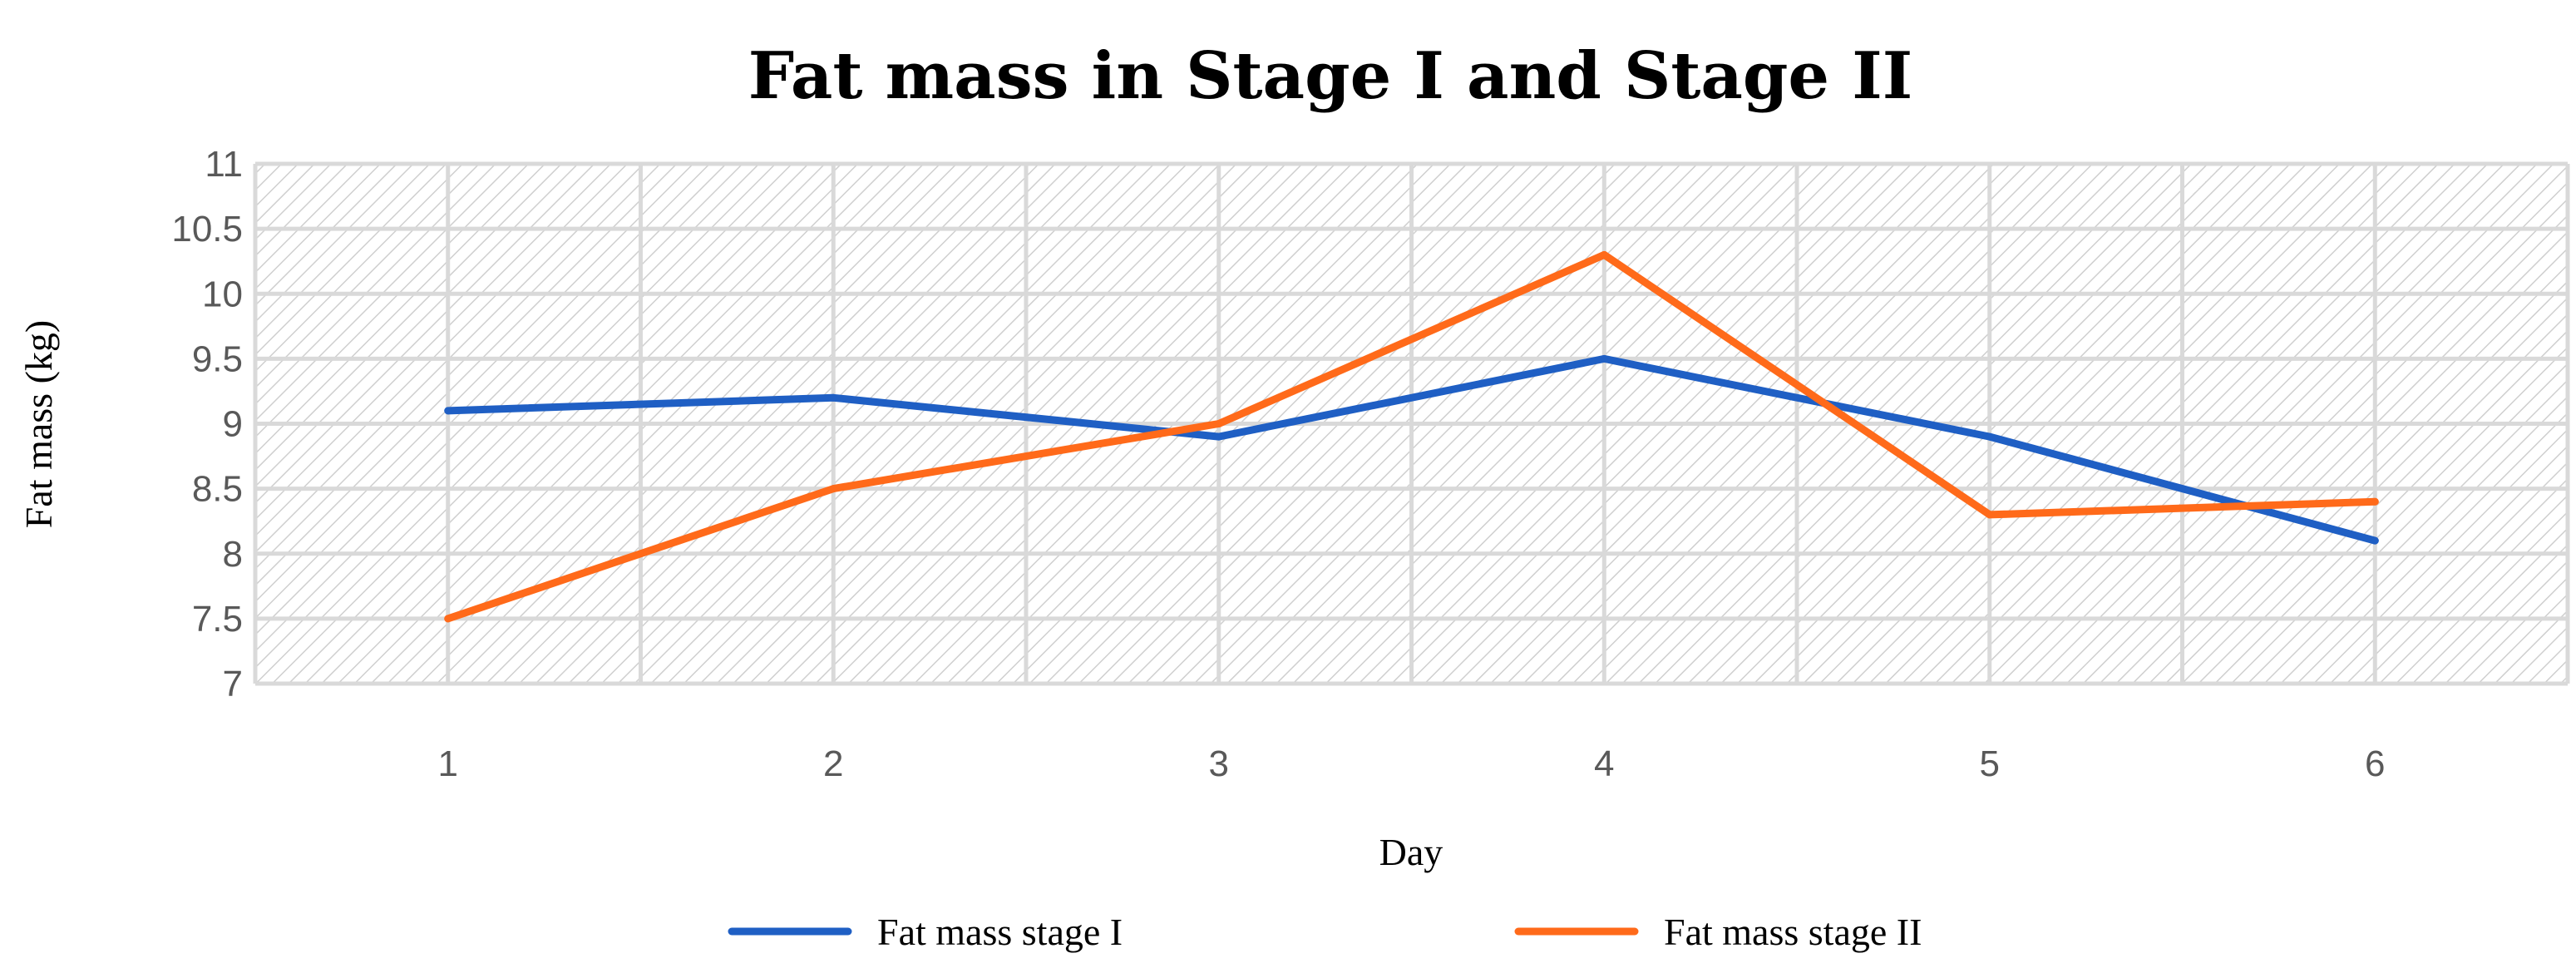 This screenshot has width=2576, height=978. What do you see at coordinates (833, 763) in the screenshot?
I see `x-tick-label: 2` at bounding box center [833, 763].